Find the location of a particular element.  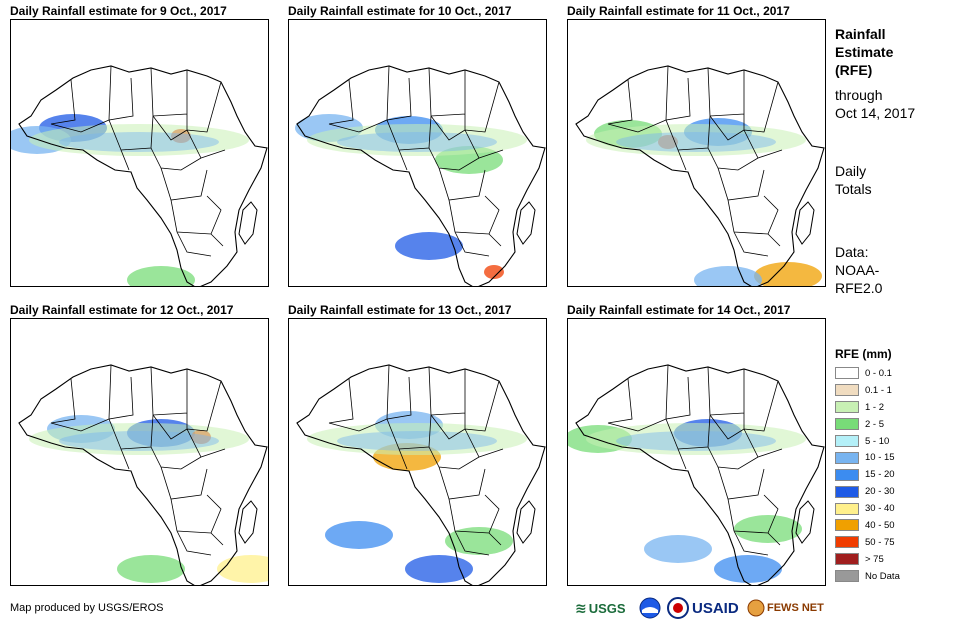

legend-label: > 75 is located at coordinates (874, 559).